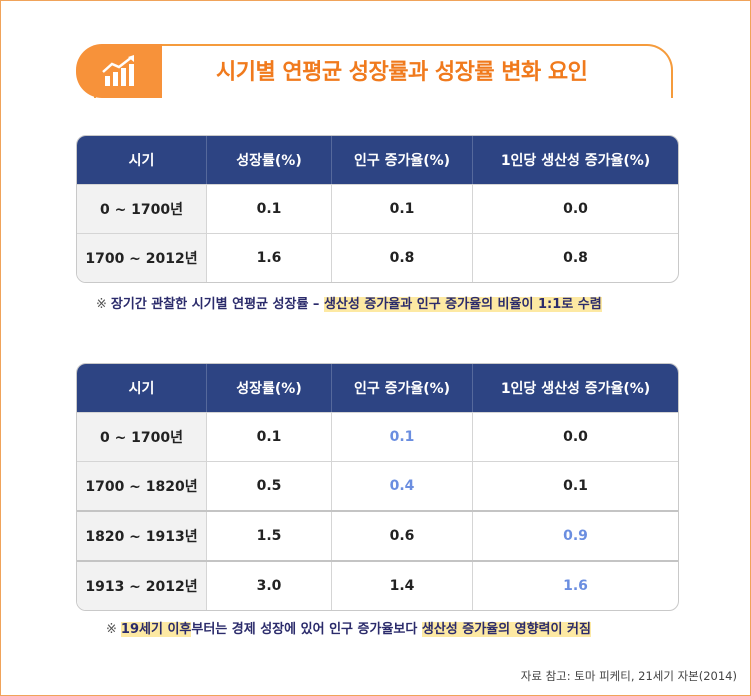 Image resolution: width=751 pixels, height=696 pixels. What do you see at coordinates (401, 586) in the screenshot?
I see `population-cell: 1.4` at bounding box center [401, 586].